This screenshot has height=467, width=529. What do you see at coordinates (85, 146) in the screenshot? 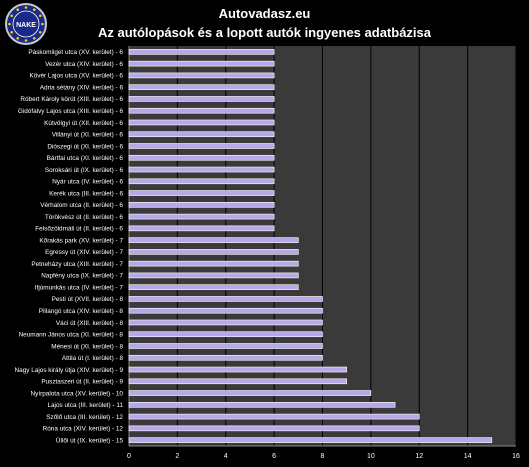
I see `category-label: Diószegi út (XI. kerület) - 6` at bounding box center [85, 146].